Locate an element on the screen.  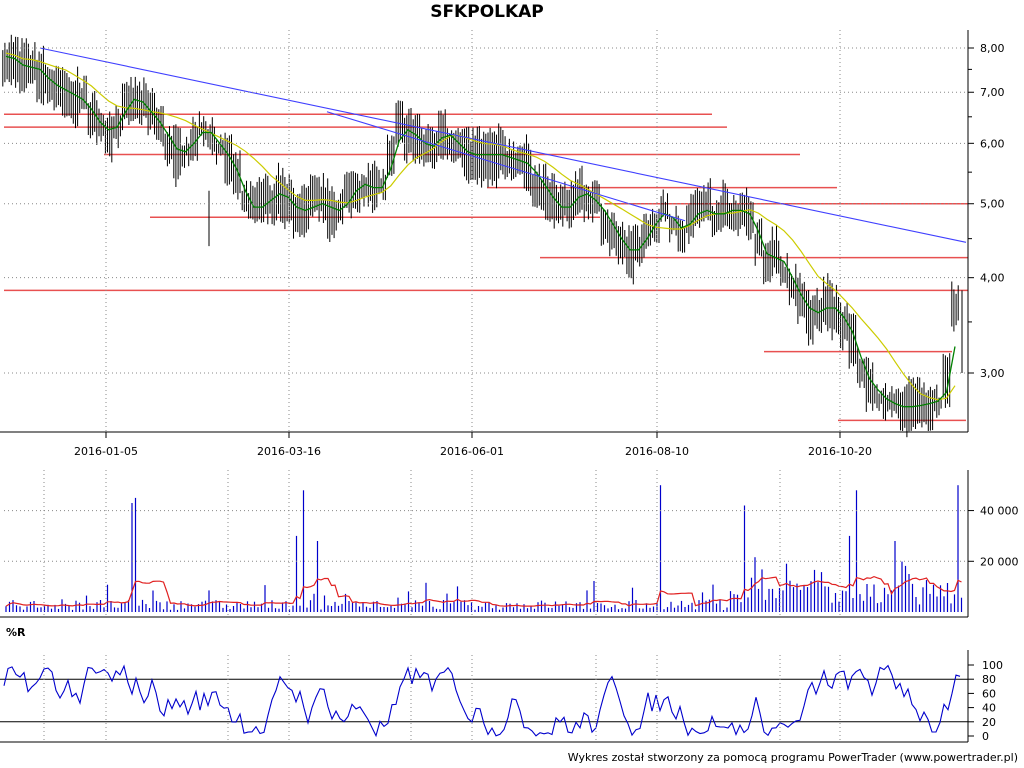
price-y-tick-label: 6,00 is located at coordinates (992, 143).